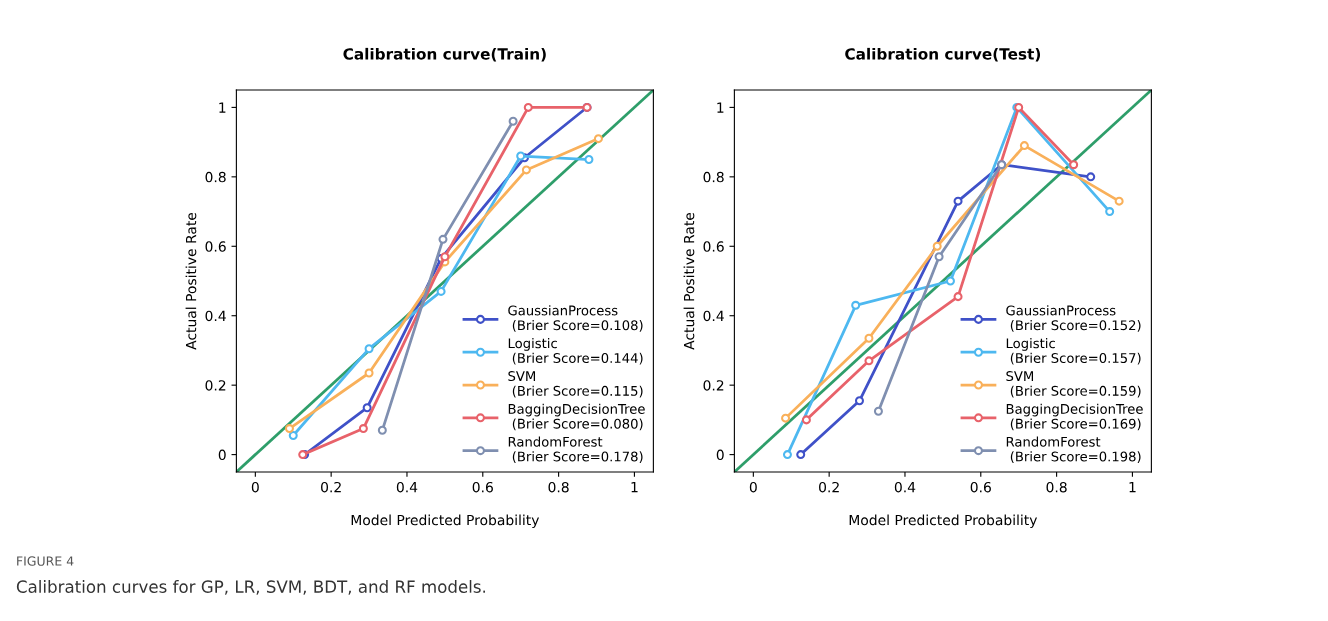 The image size is (1328, 621). Describe the element at coordinates (1073, 351) in the screenshot. I see `legend-label: Logistic (Brier Score=0.157)` at that location.